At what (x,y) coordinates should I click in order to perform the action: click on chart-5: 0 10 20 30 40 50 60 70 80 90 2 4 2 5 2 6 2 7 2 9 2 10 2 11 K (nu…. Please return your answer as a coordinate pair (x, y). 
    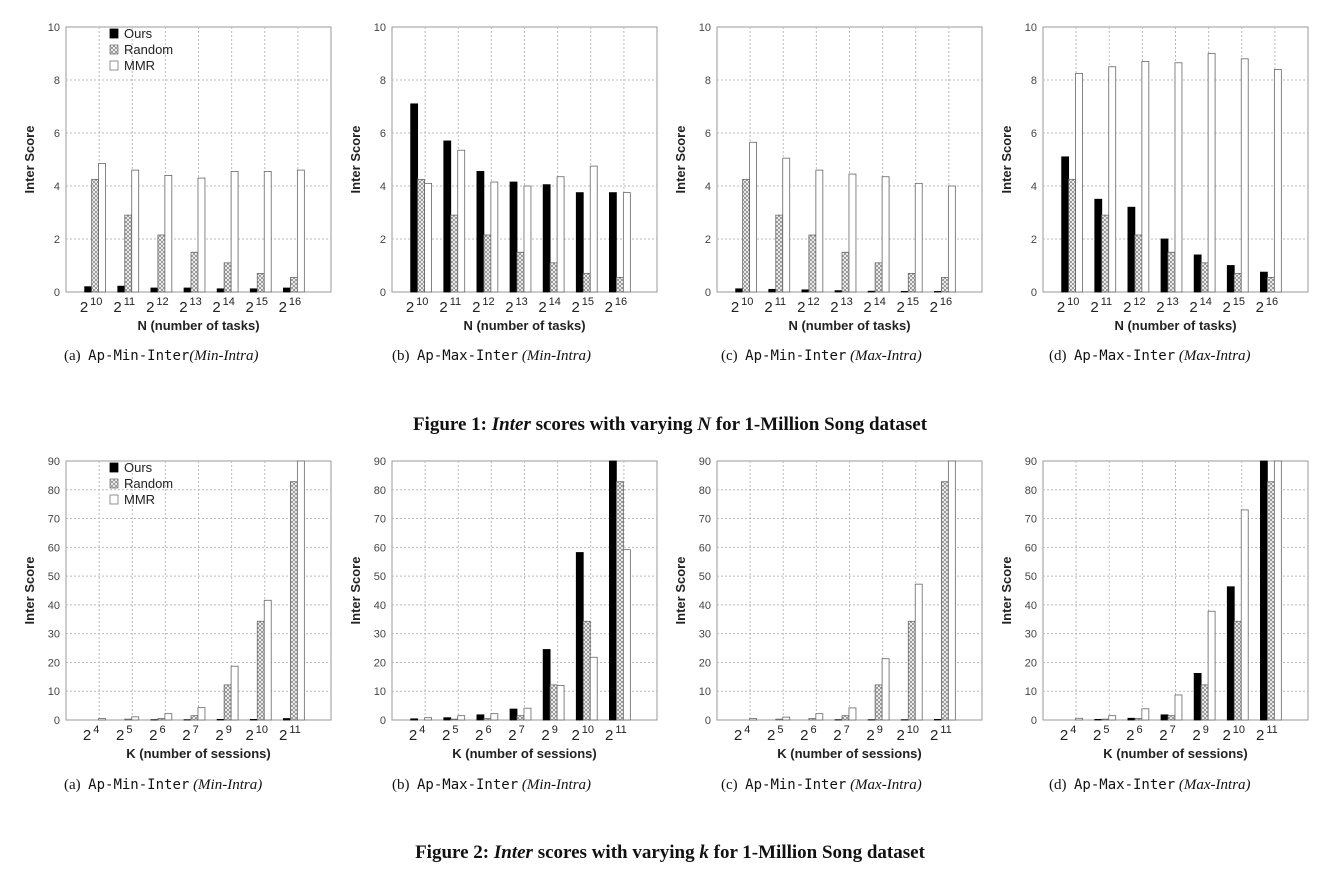
    Looking at the image, I should click on (172, 608).